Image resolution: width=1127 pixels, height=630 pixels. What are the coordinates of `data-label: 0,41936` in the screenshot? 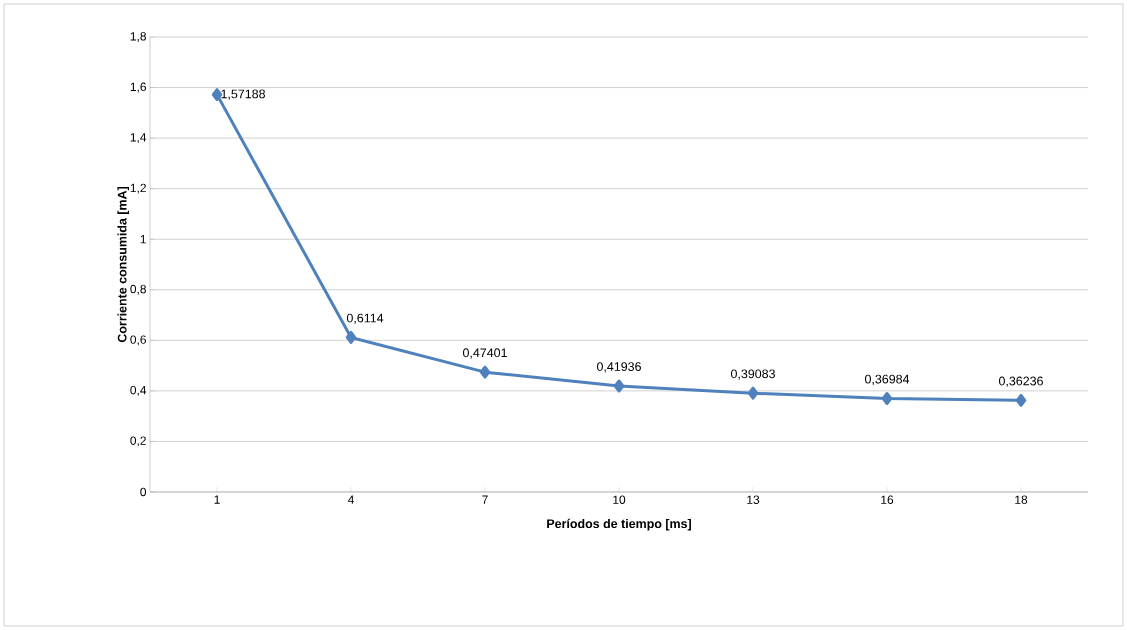 It's located at (618, 367).